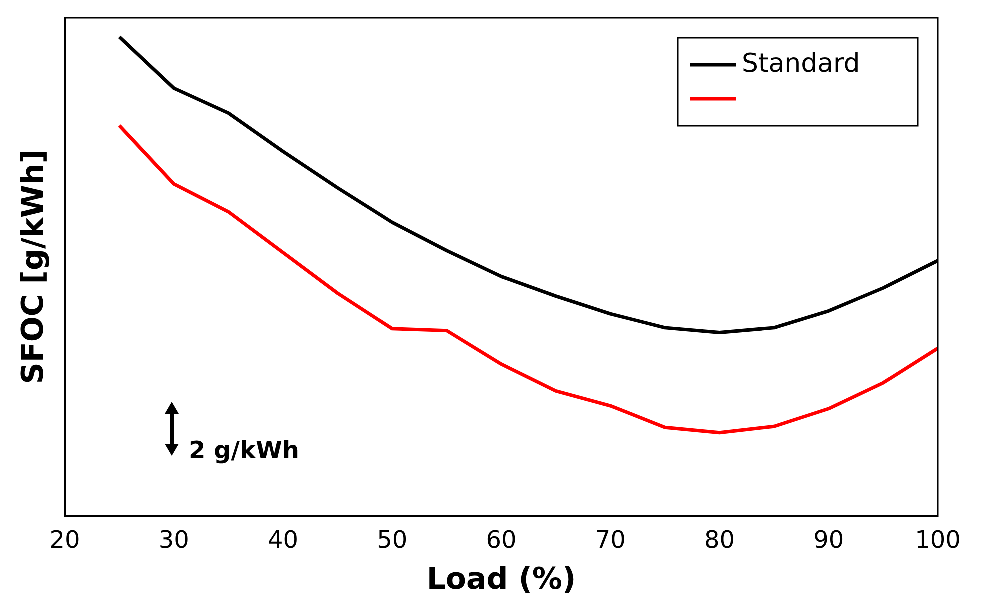 This screenshot has height=611, width=984. Describe the element at coordinates (244, 450) in the screenshot. I see `annotation: 2 g/kWh` at that location.